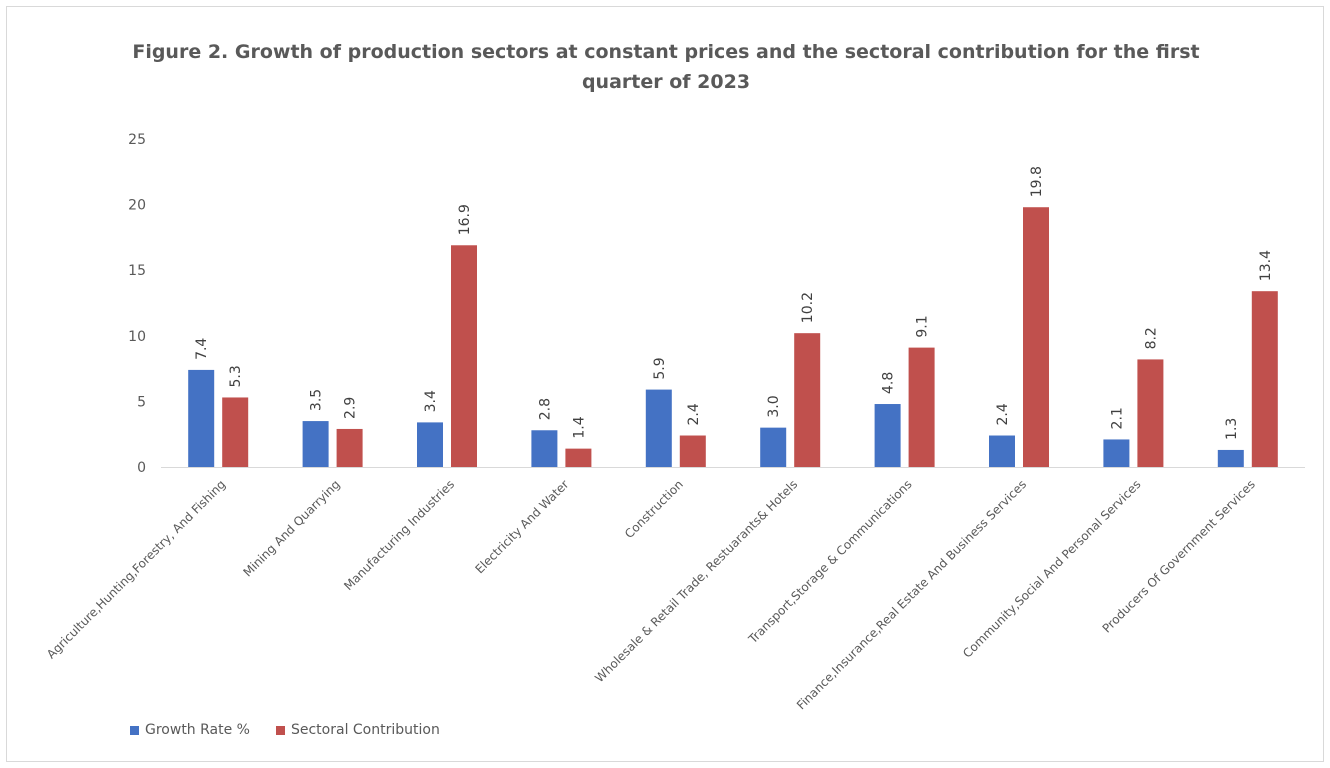  Describe the element at coordinates (1051, 568) in the screenshot. I see `x-category-label: Community,Social And Personal Services` at that location.